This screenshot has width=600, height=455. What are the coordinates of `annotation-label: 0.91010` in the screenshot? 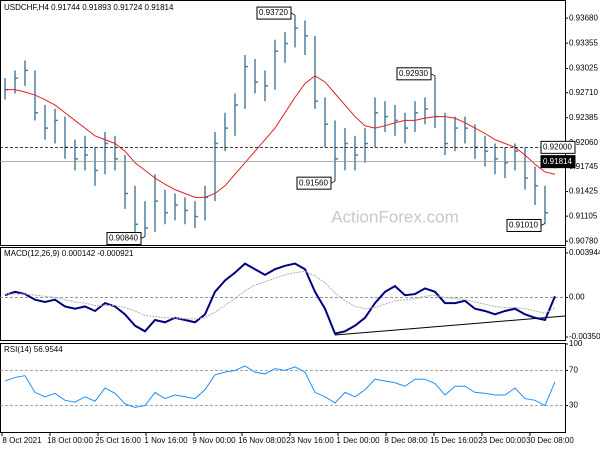 It's located at (523, 225).